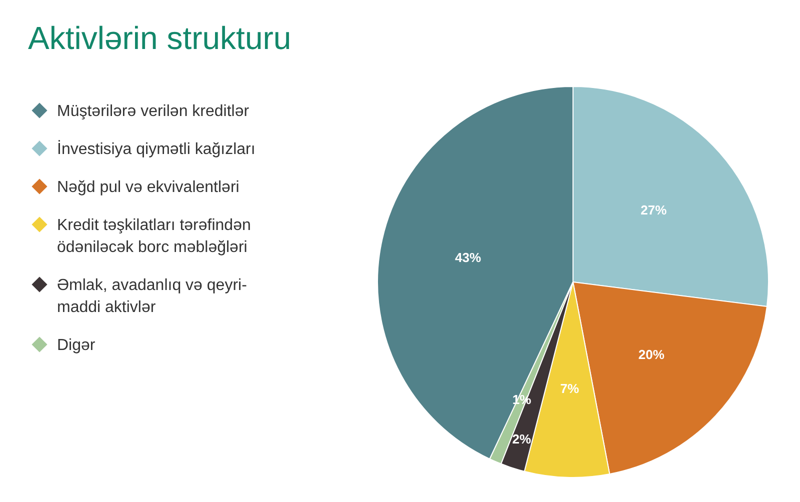 The height and width of the screenshot is (502, 800). I want to click on data-label: 27%, so click(654, 210).